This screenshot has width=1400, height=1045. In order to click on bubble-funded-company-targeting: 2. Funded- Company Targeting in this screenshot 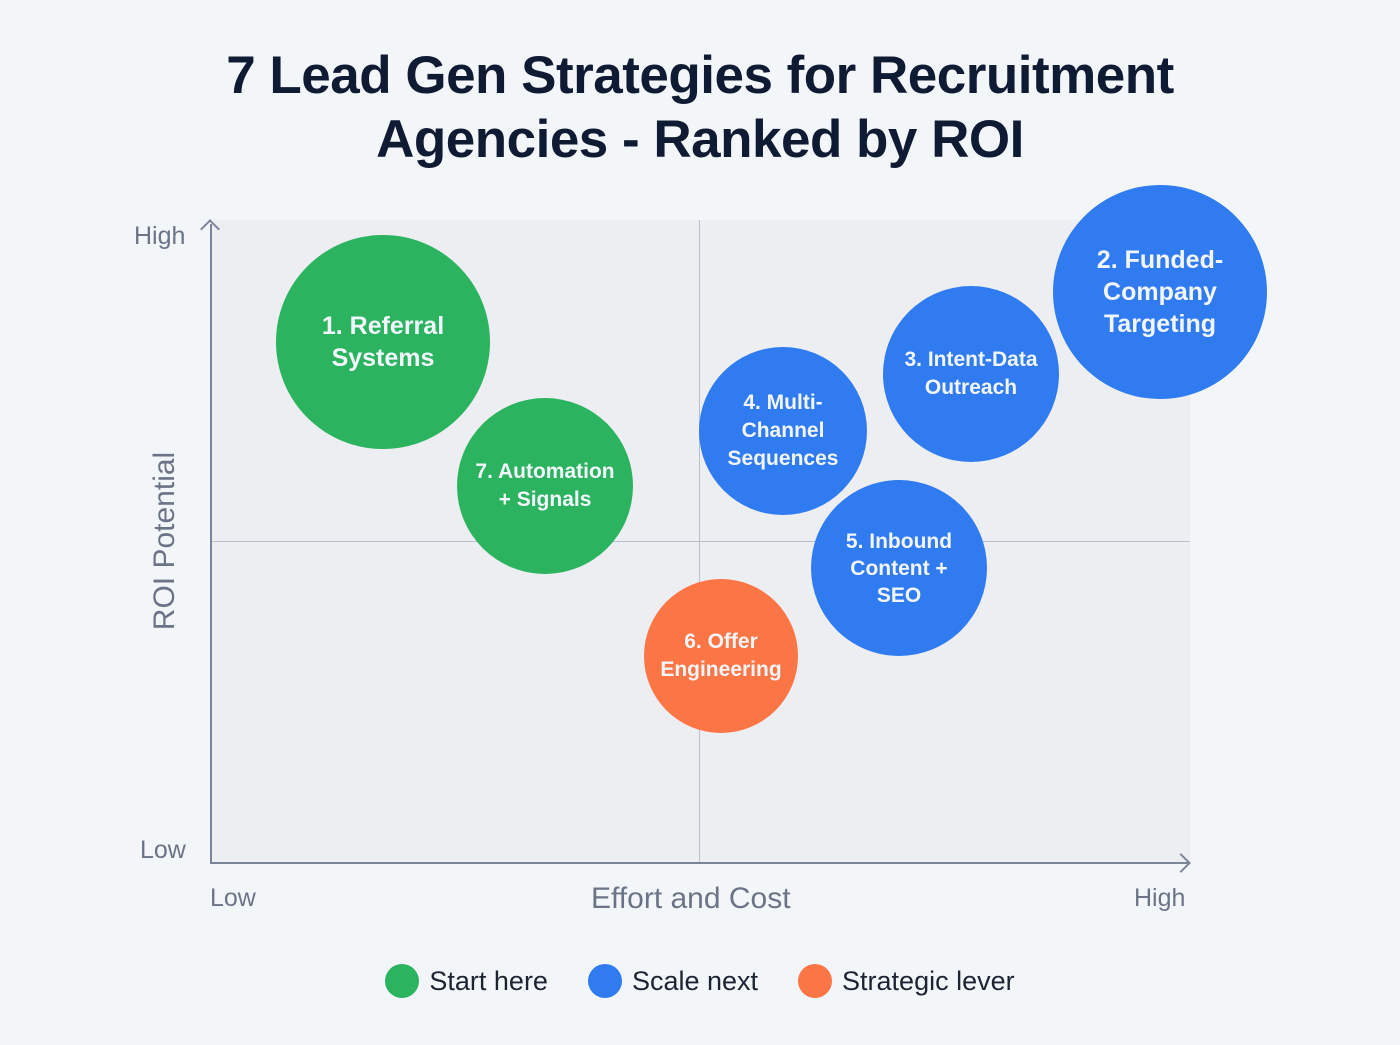, I will do `click(1160, 292)`.